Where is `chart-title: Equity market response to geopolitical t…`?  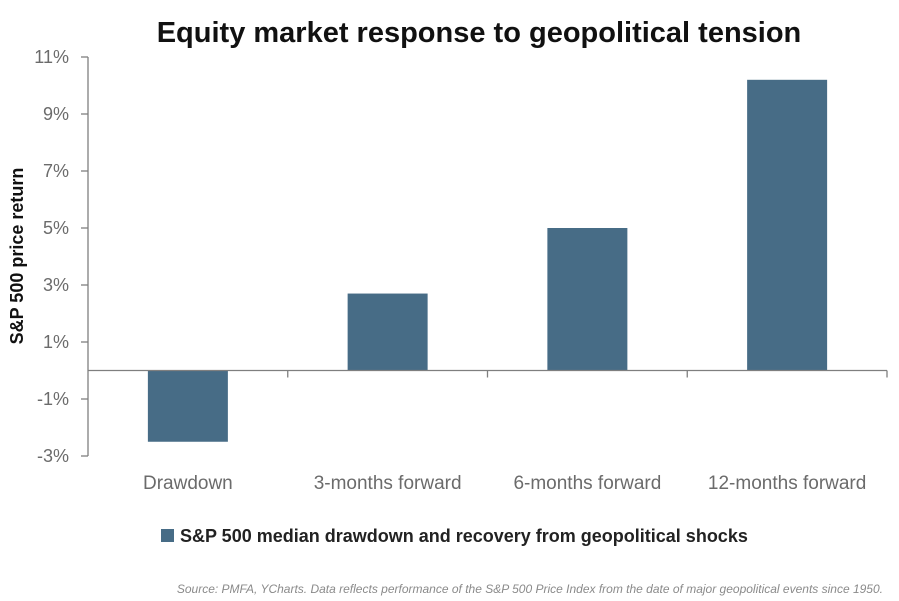 chart-title: Equity market response to geopolitical t… is located at coordinates (479, 33).